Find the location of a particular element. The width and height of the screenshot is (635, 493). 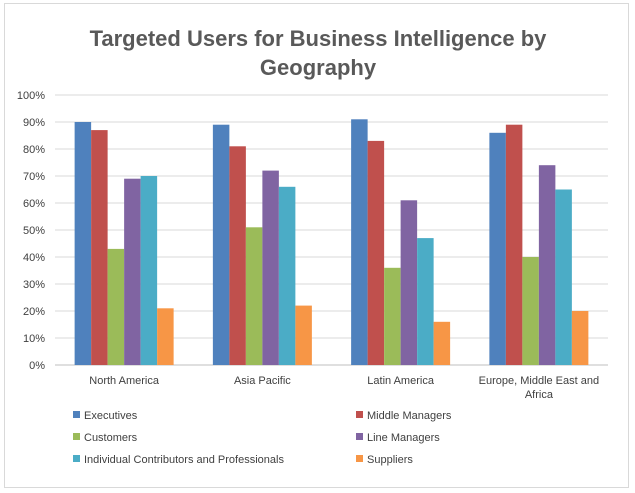

legend-label: Customers is located at coordinates (111, 438).